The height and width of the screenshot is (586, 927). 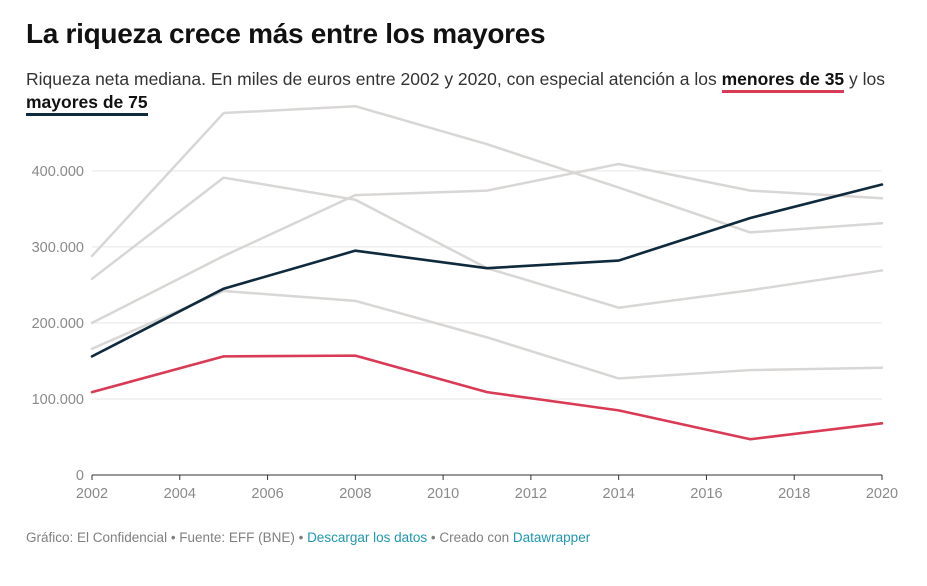 I want to click on x-tick-label: 2018, so click(x=794, y=494).